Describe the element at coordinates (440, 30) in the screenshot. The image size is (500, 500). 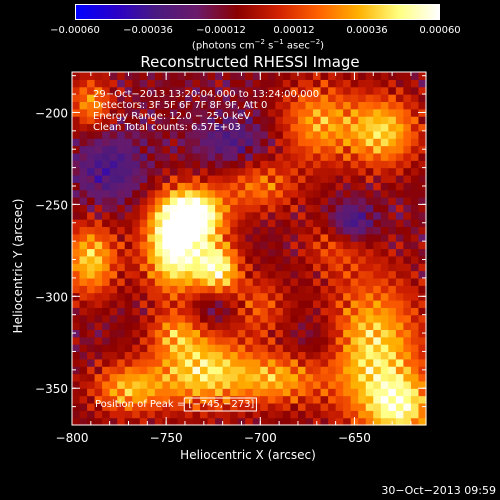
I see `colorbar-tick-label: 0.00060` at that location.